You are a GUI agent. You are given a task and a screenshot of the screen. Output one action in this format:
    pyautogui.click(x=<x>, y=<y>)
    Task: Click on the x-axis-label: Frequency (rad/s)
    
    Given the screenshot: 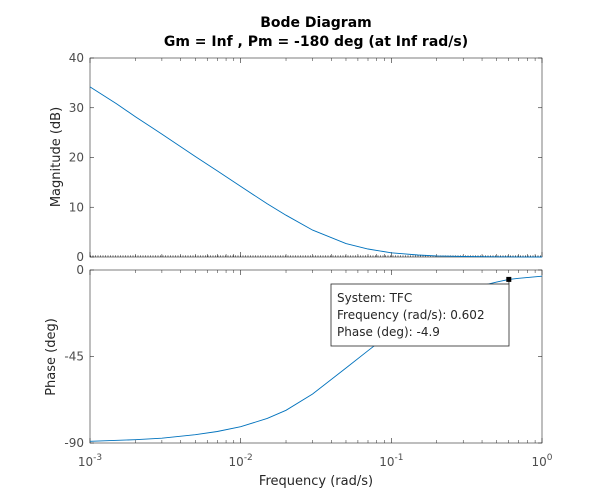 What is the action you would take?
    pyautogui.click(x=316, y=481)
    